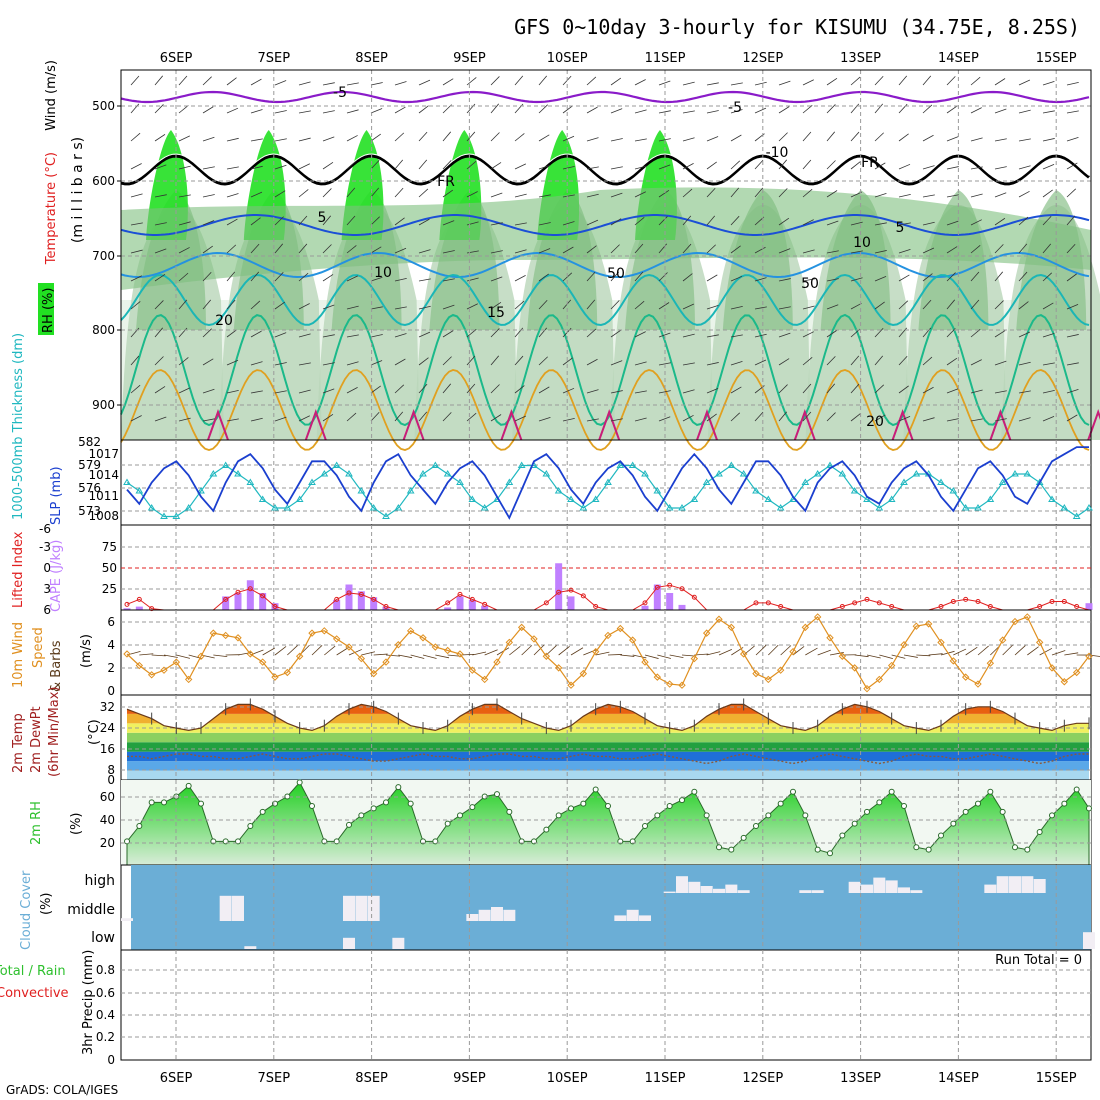 The height and width of the screenshot is (1100, 1100). Describe the element at coordinates (596, 822) in the screenshot. I see `rh-panel: 60 40 20` at that location.